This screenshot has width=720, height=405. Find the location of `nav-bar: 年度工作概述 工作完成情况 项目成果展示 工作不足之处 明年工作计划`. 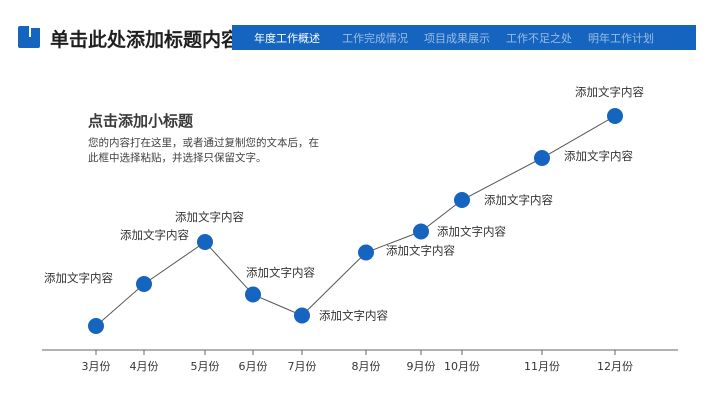

nav-bar: 年度工作概述 工作完成情况 项目成果展示 工作不足之处 明年工作计划 is located at coordinates (464, 37).